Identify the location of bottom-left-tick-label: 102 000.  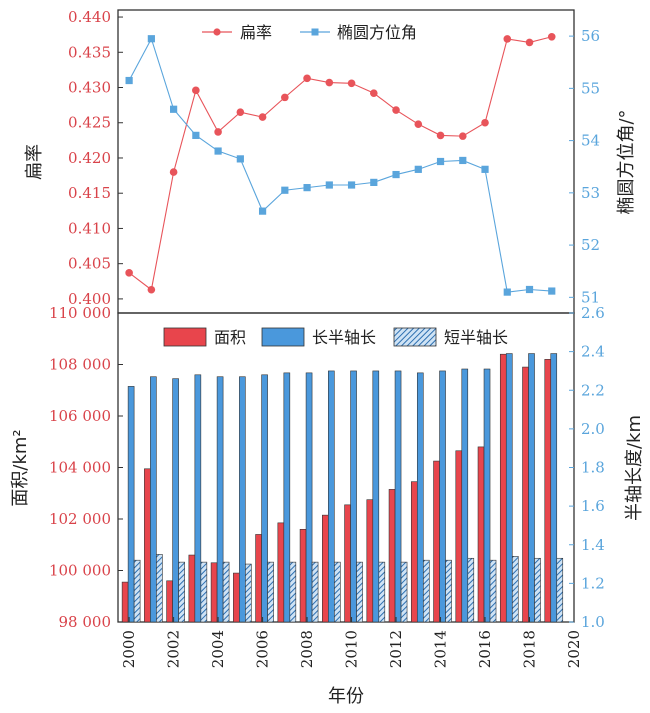
(80, 519).